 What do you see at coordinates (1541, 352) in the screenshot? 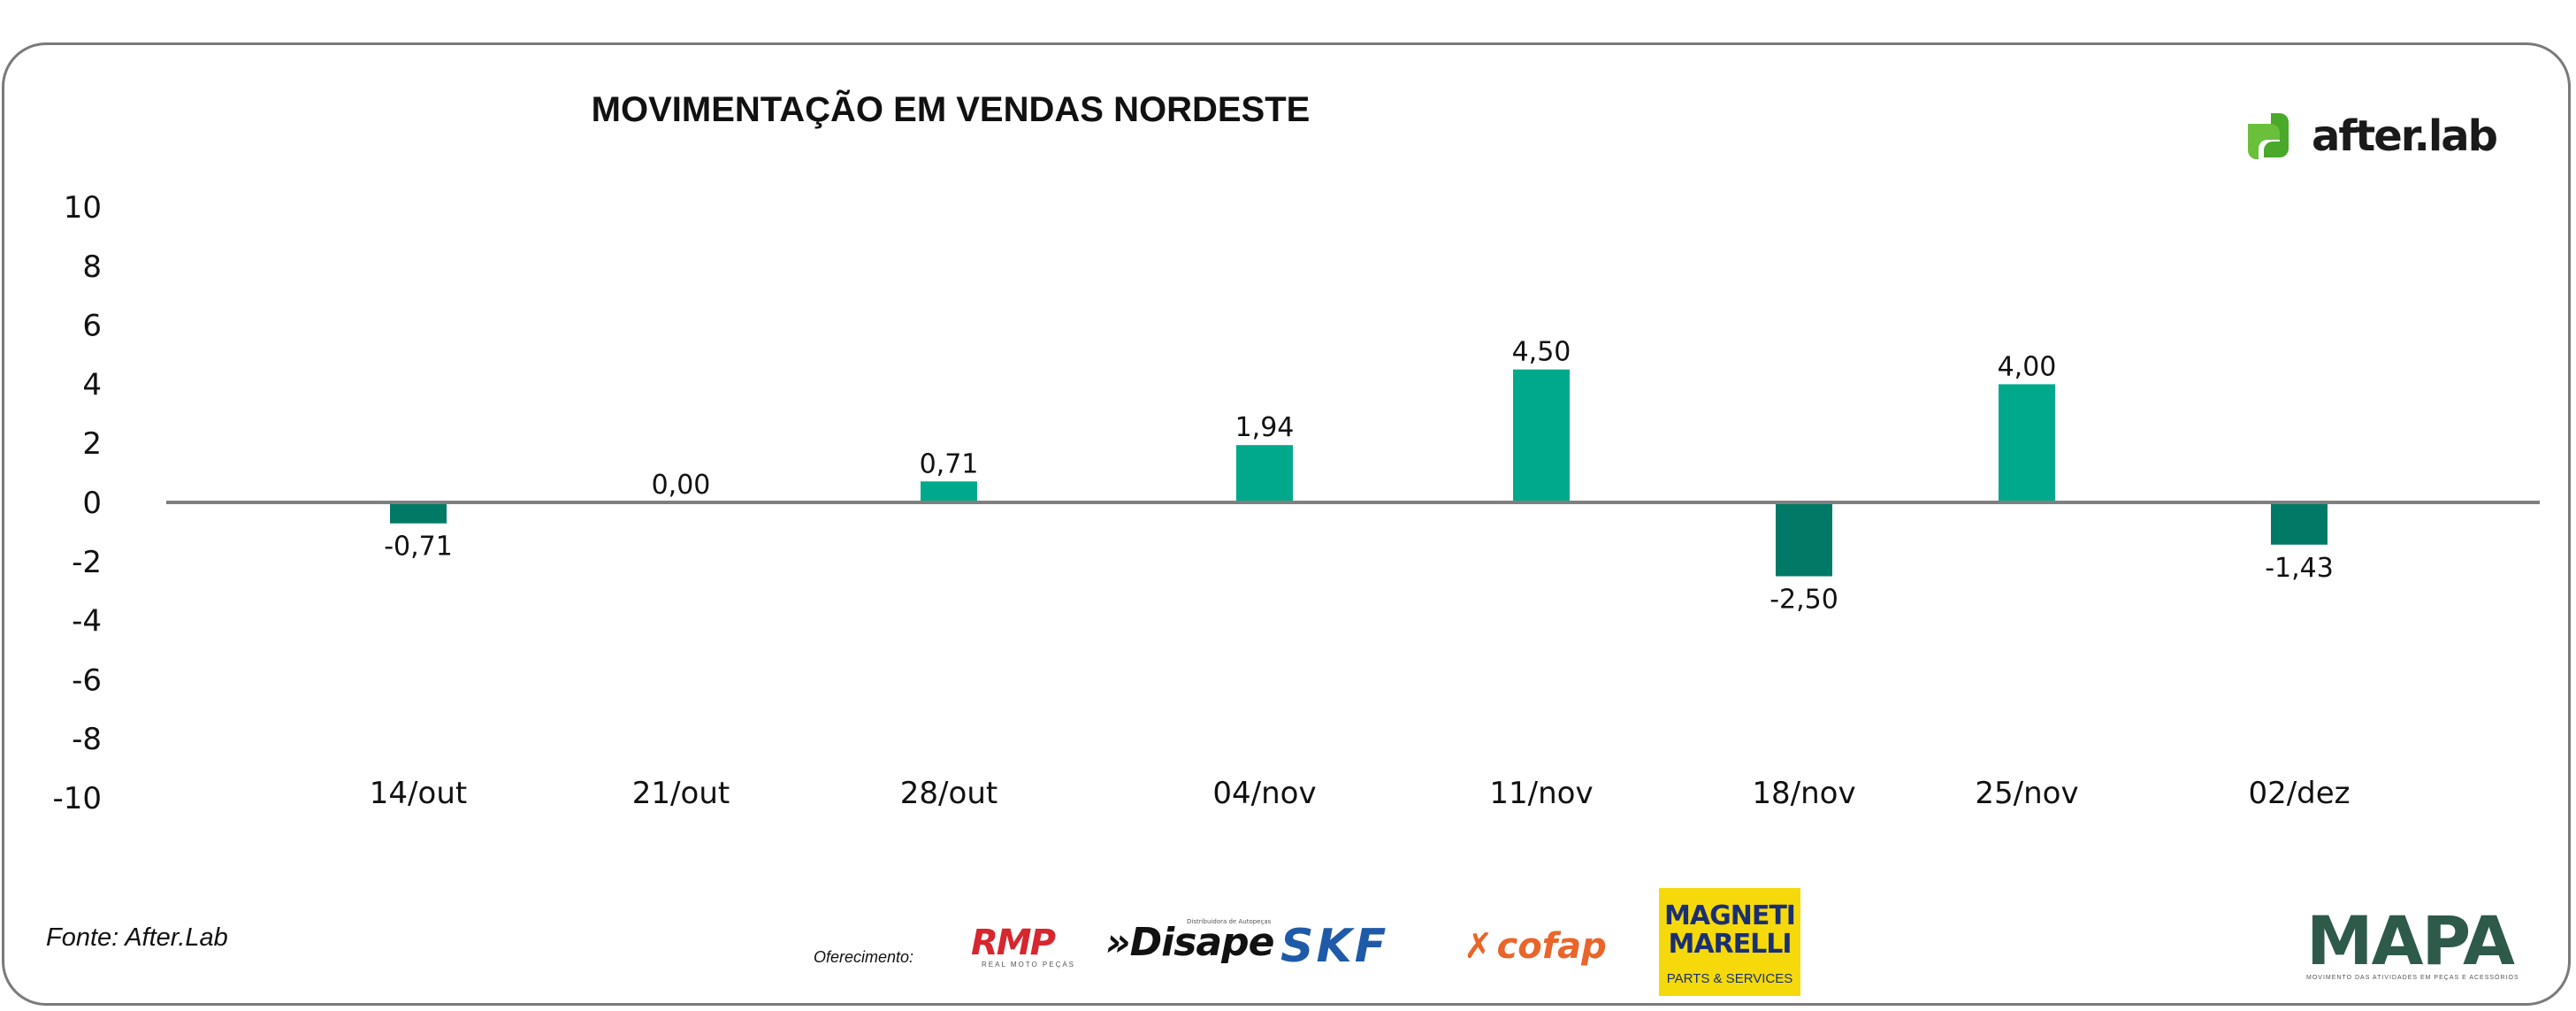
I see `data-label: 4,50` at bounding box center [1541, 352].